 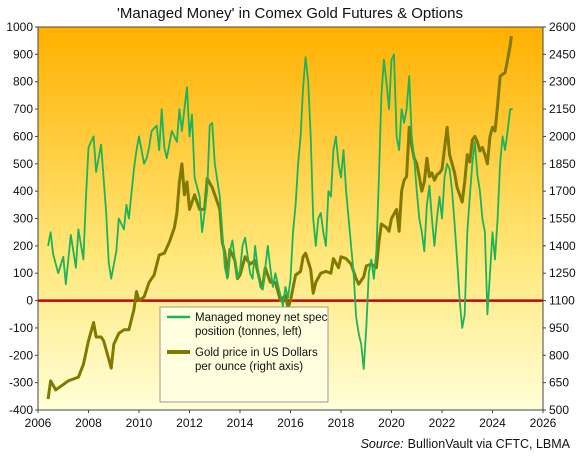 I want to click on right-tick-label: 950, so click(x=559, y=328).